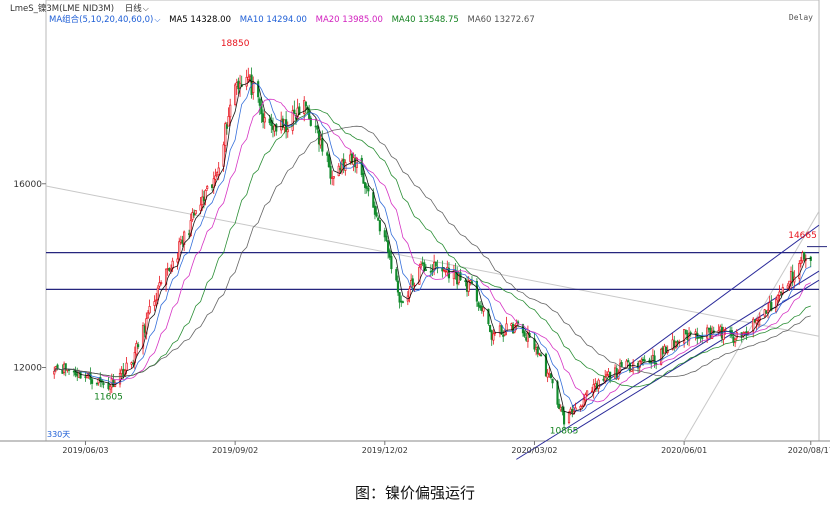 The width and height of the screenshot is (830, 515). What do you see at coordinates (802, 236) in the screenshot?
I see `price-annotation: 14665` at bounding box center [802, 236].